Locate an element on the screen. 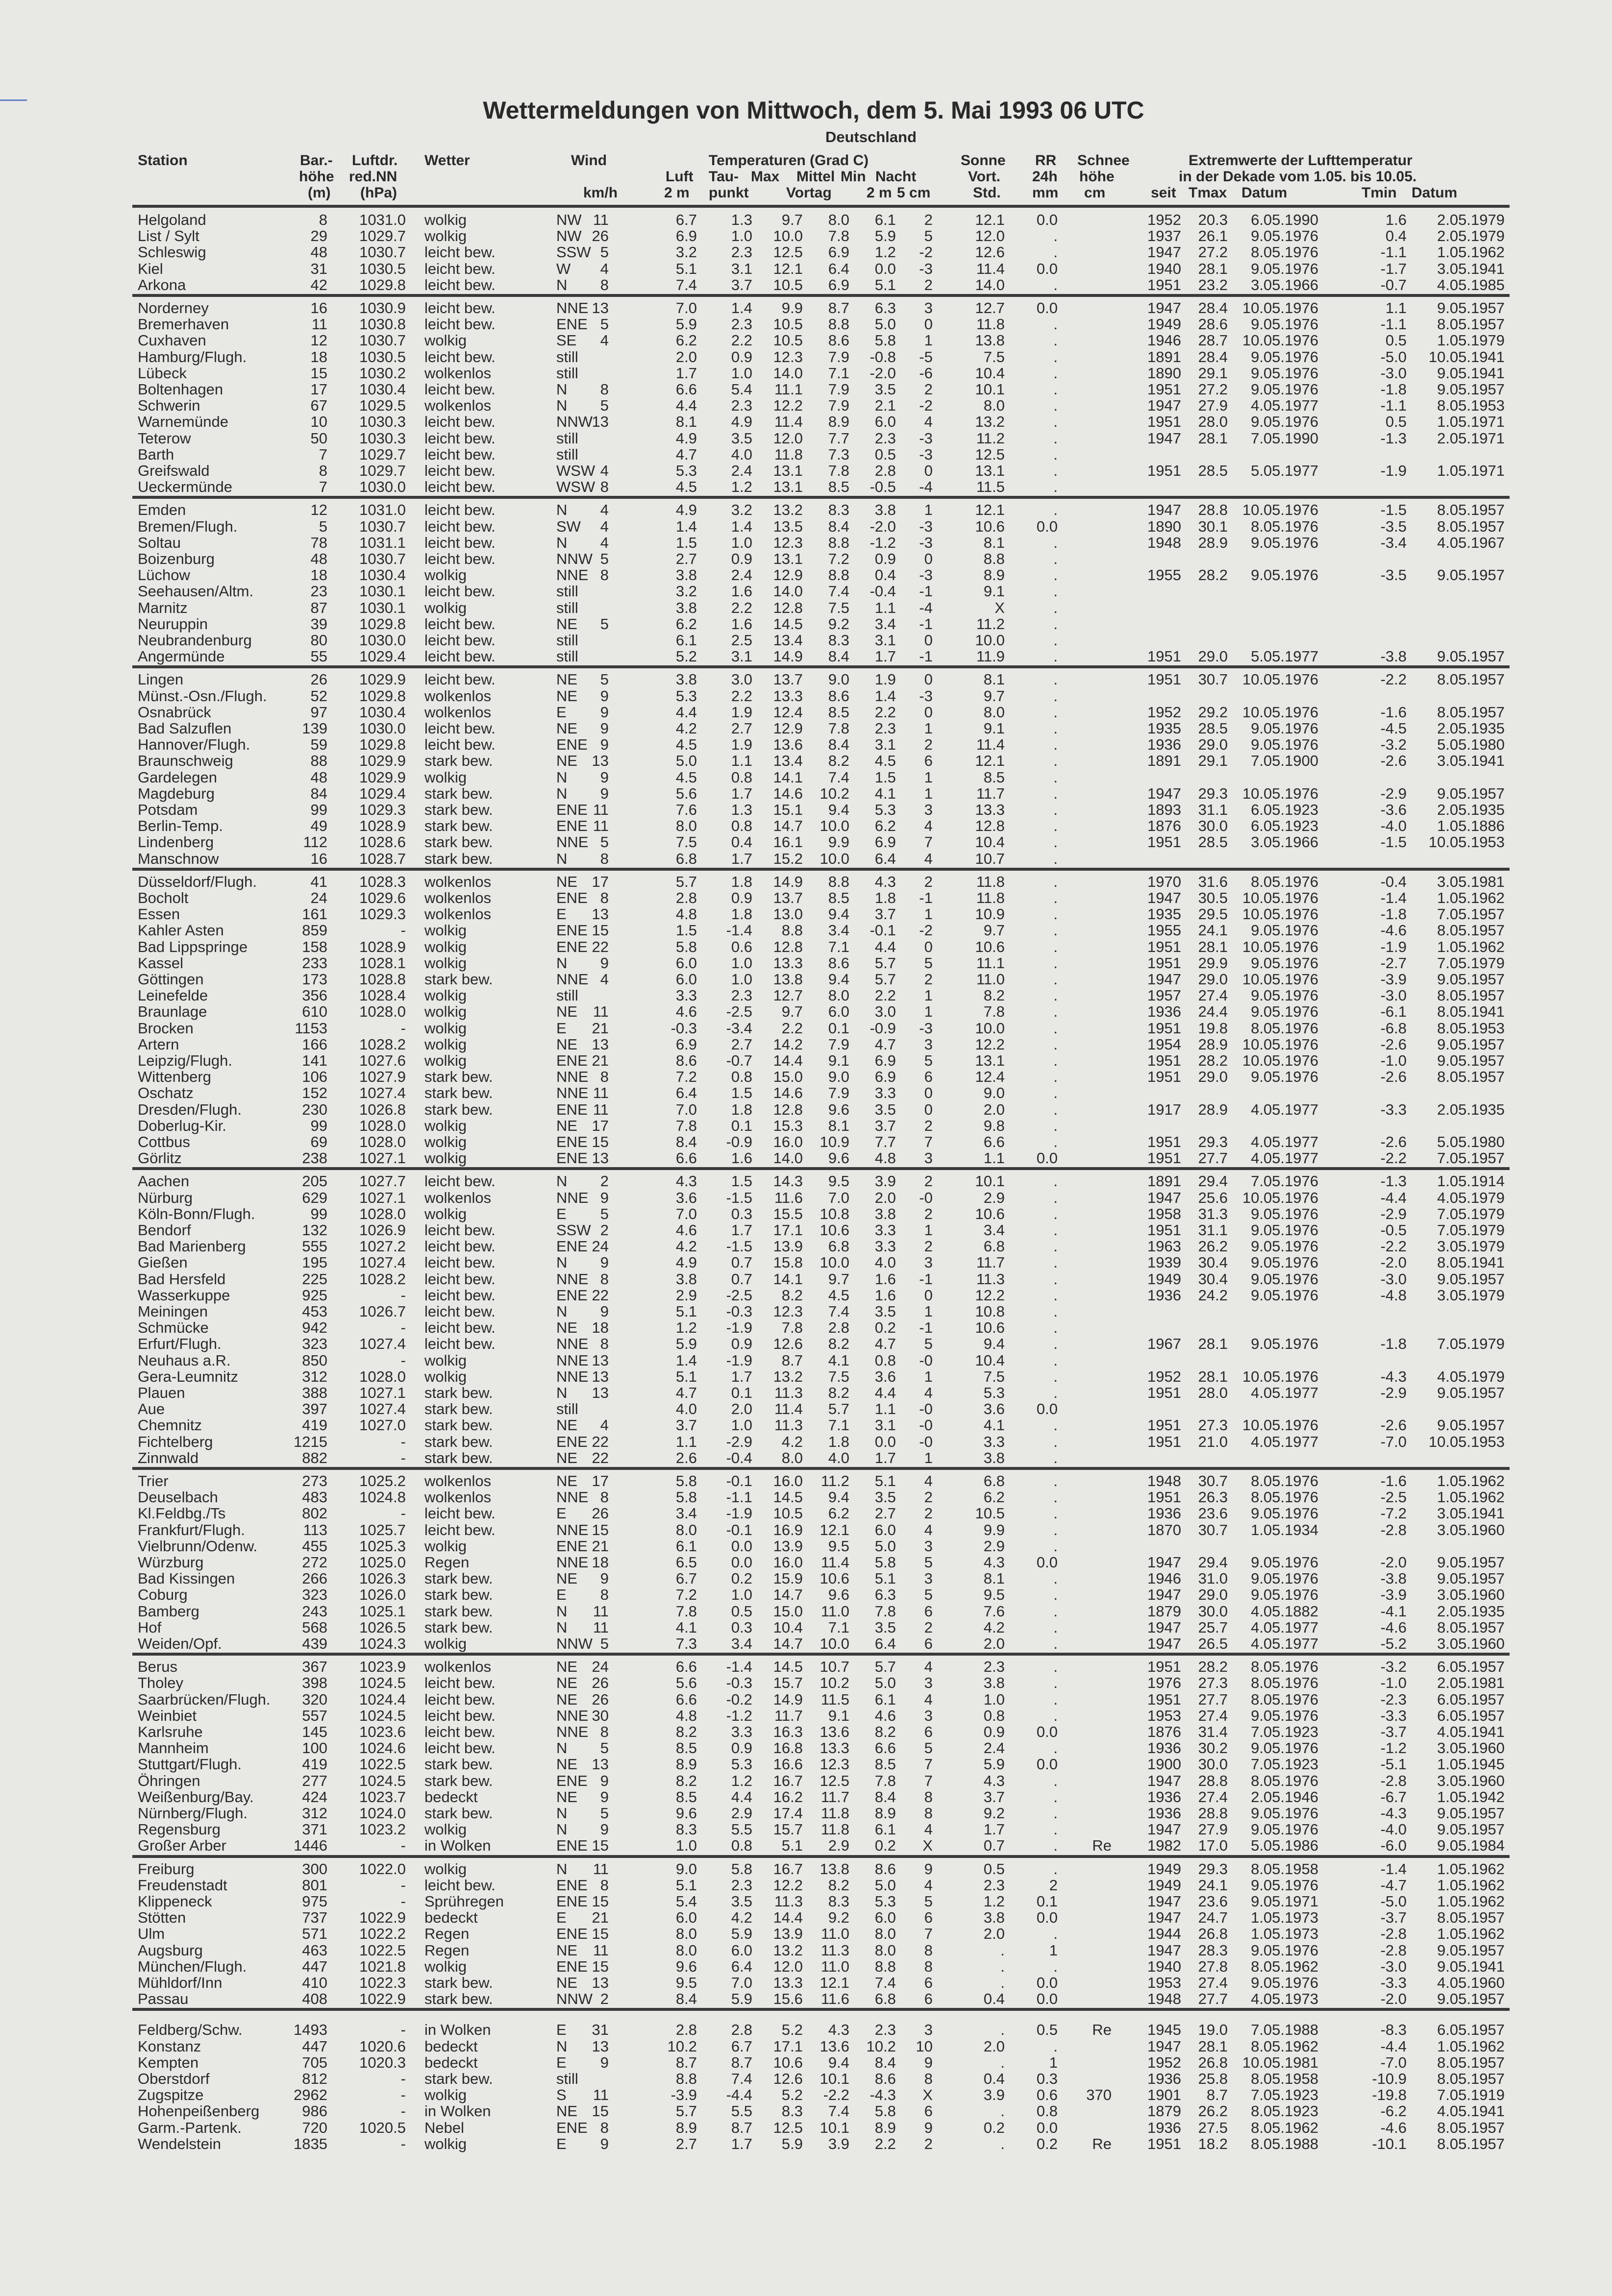 The image size is (1612, 2296). air-temp: 5.1 is located at coordinates (686, 1885).